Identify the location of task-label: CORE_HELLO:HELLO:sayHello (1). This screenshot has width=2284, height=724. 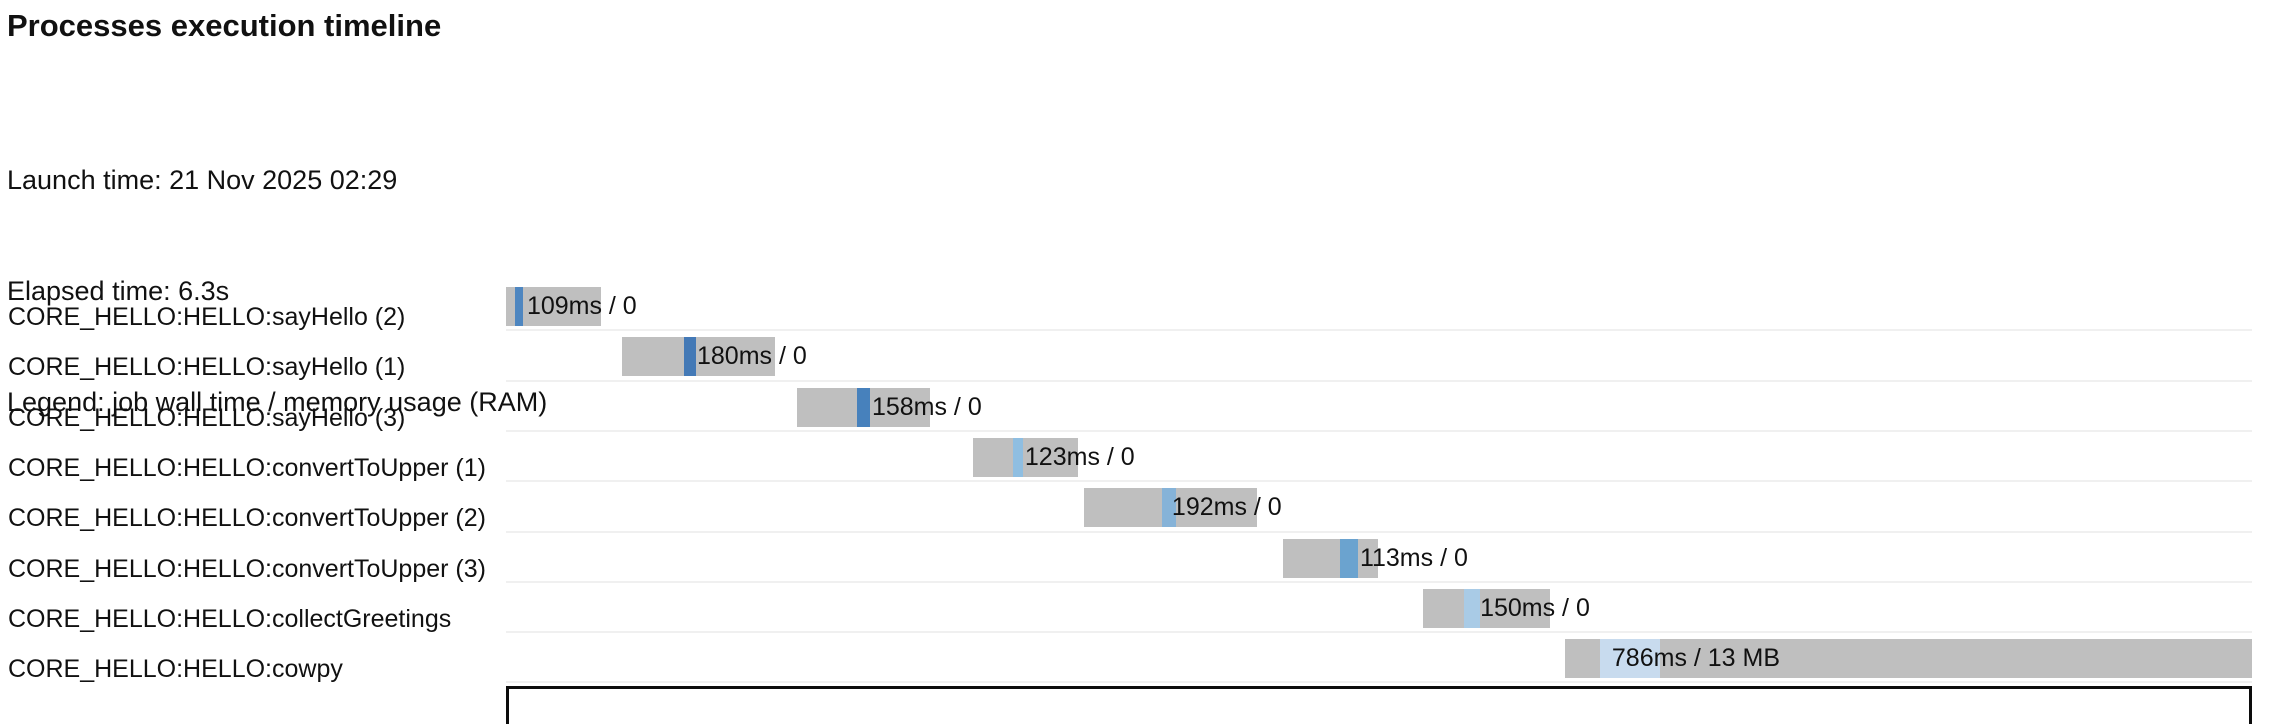
(207, 367).